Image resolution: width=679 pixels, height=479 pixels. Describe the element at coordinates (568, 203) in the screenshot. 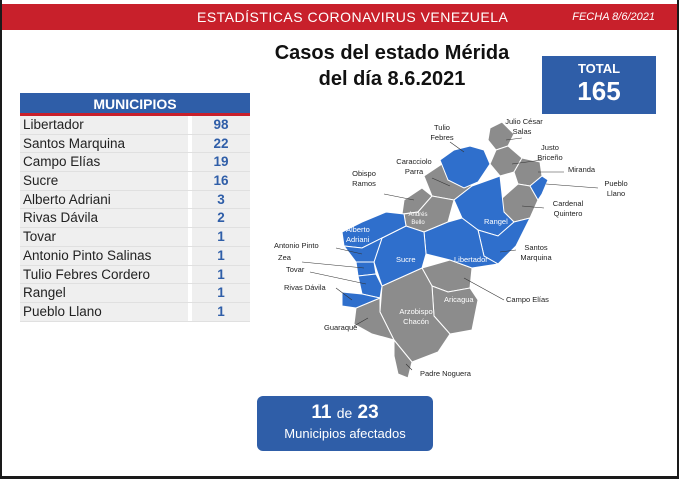

I see `map-label-cardenal-1: Cardenal` at that location.